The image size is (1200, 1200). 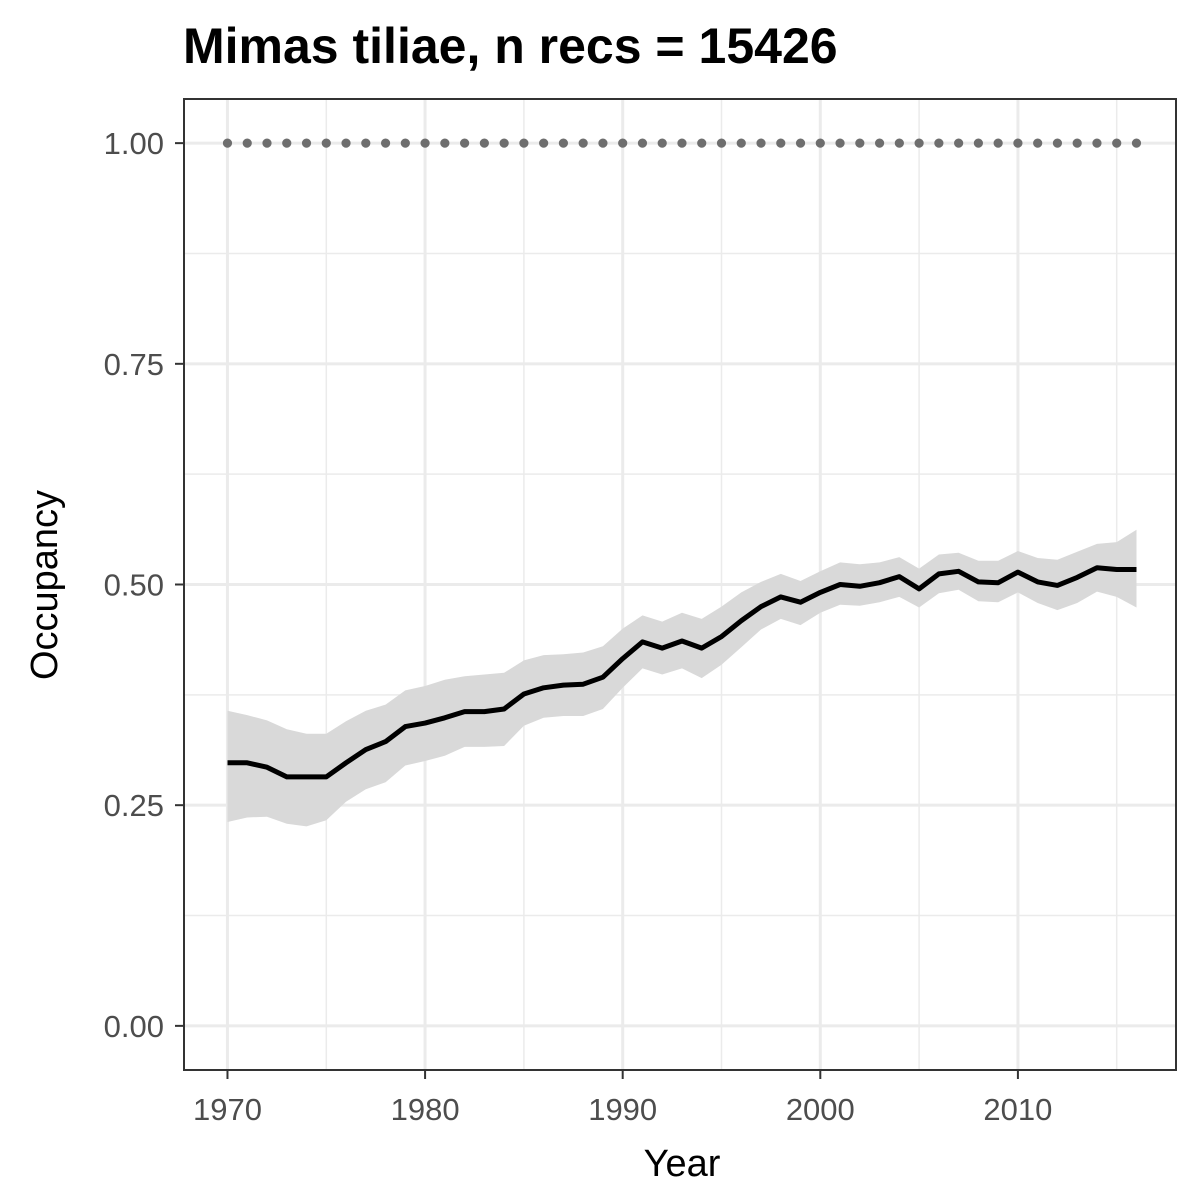 I want to click on y-tick-label: 0.75, so click(x=134, y=364).